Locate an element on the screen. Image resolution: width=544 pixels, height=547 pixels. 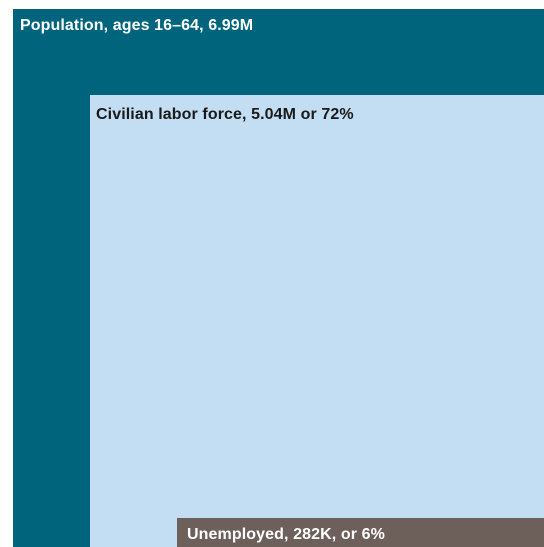
unemployed-box: Unemployed, 282K, or 6% is located at coordinates (360, 532).